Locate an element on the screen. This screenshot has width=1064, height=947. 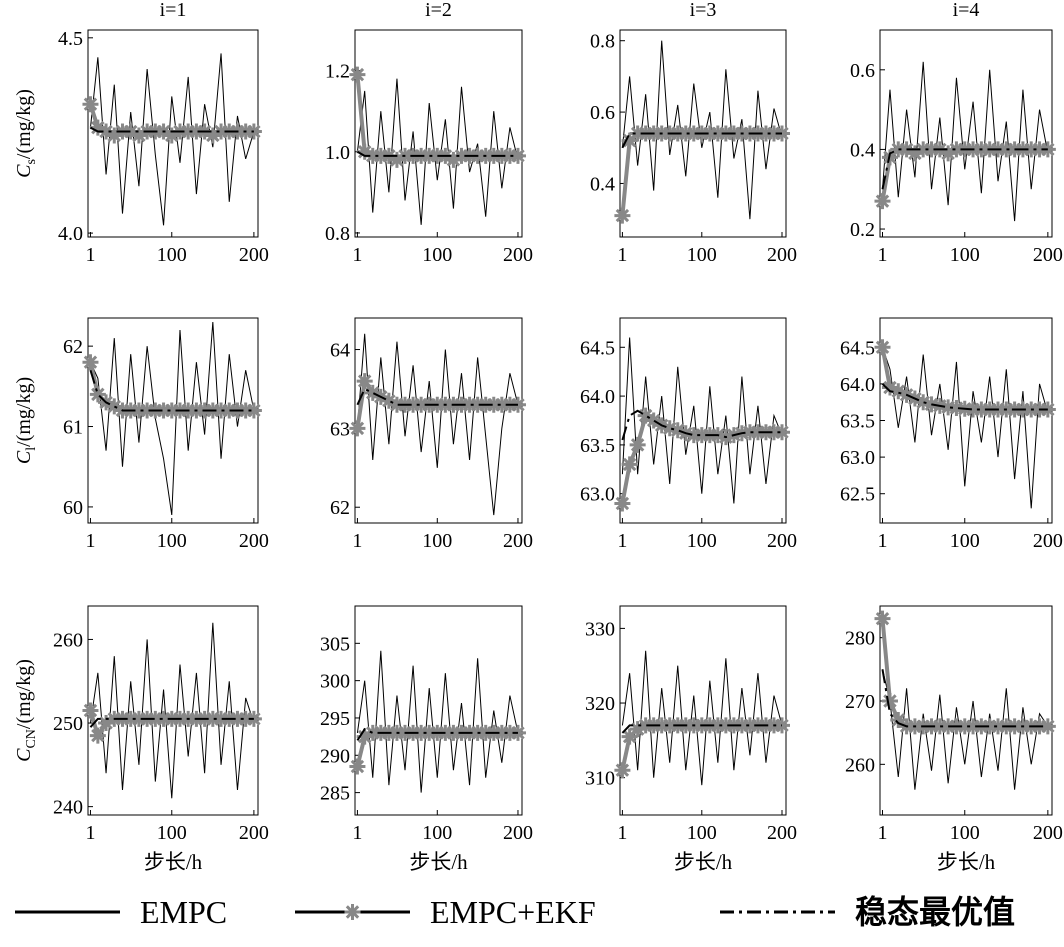
y-tick-label: 300 is located at coordinates (335, 682).